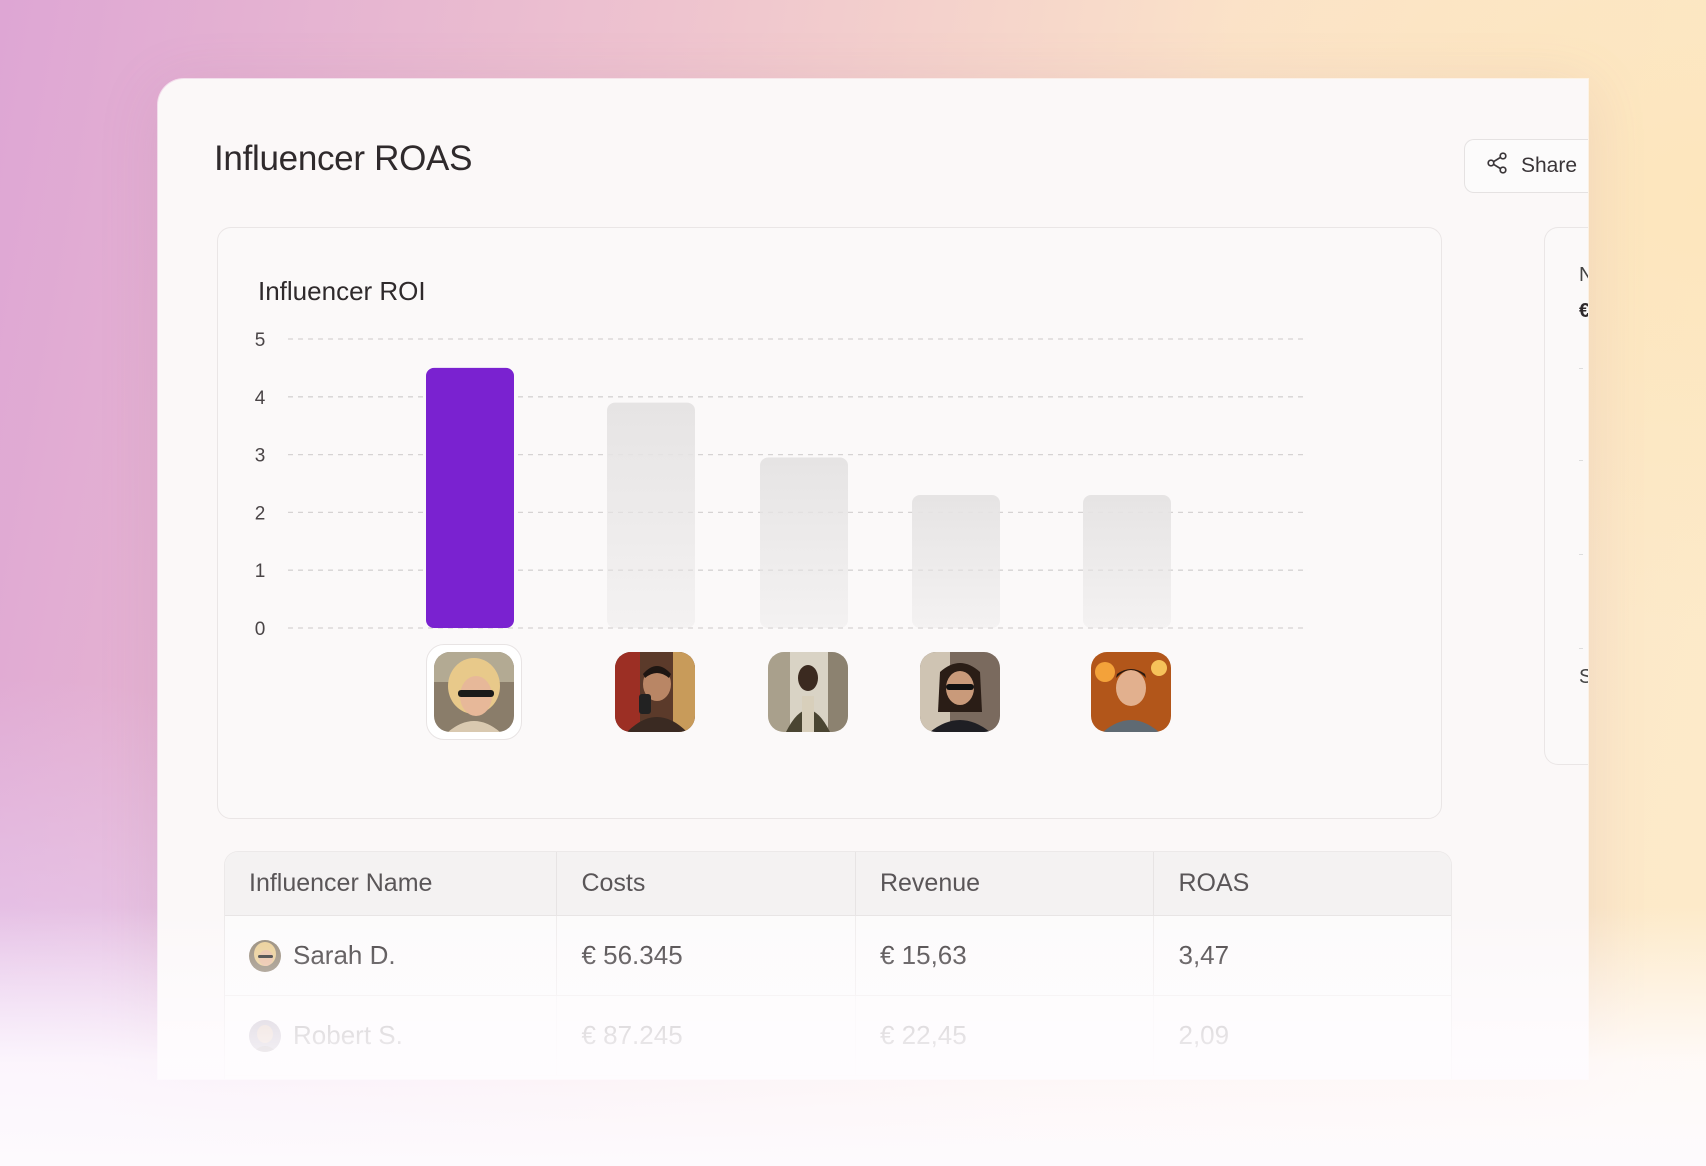 Image resolution: width=1706 pixels, height=1166 pixels. What do you see at coordinates (706, 955) in the screenshot?
I see `cell-costs: € 56.345` at bounding box center [706, 955].